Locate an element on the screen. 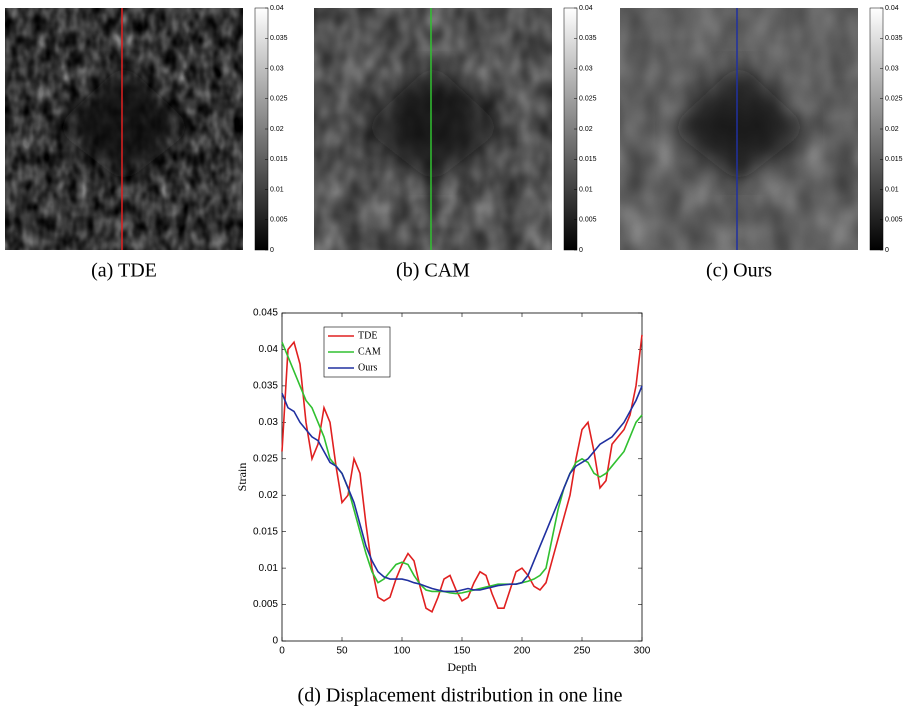 The height and width of the screenshot is (713, 912). y-tick-label: 0.015 is located at coordinates (265, 531).